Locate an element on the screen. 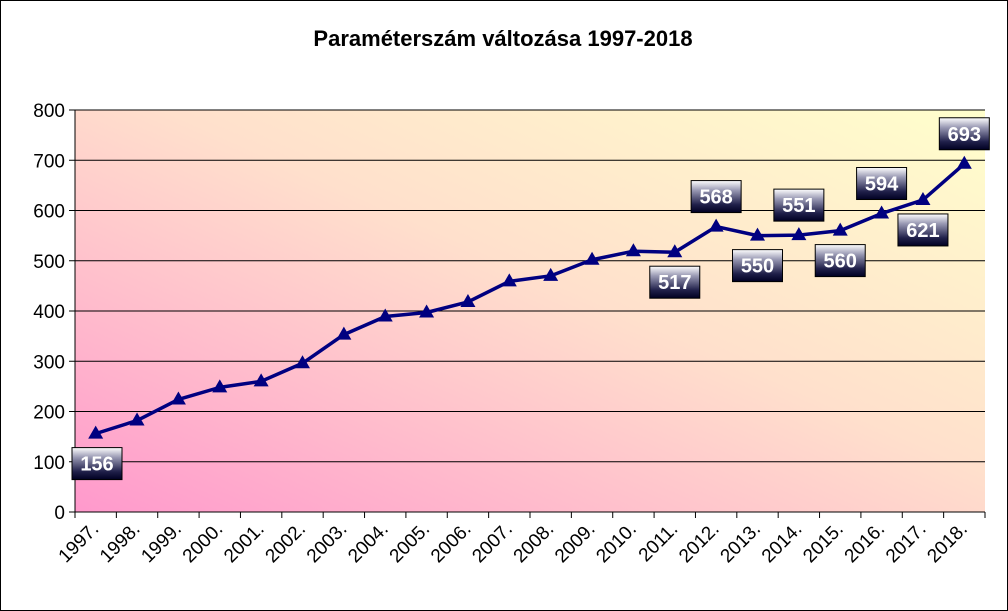 The image size is (1008, 611). data-label-text: 550 is located at coordinates (757, 267).